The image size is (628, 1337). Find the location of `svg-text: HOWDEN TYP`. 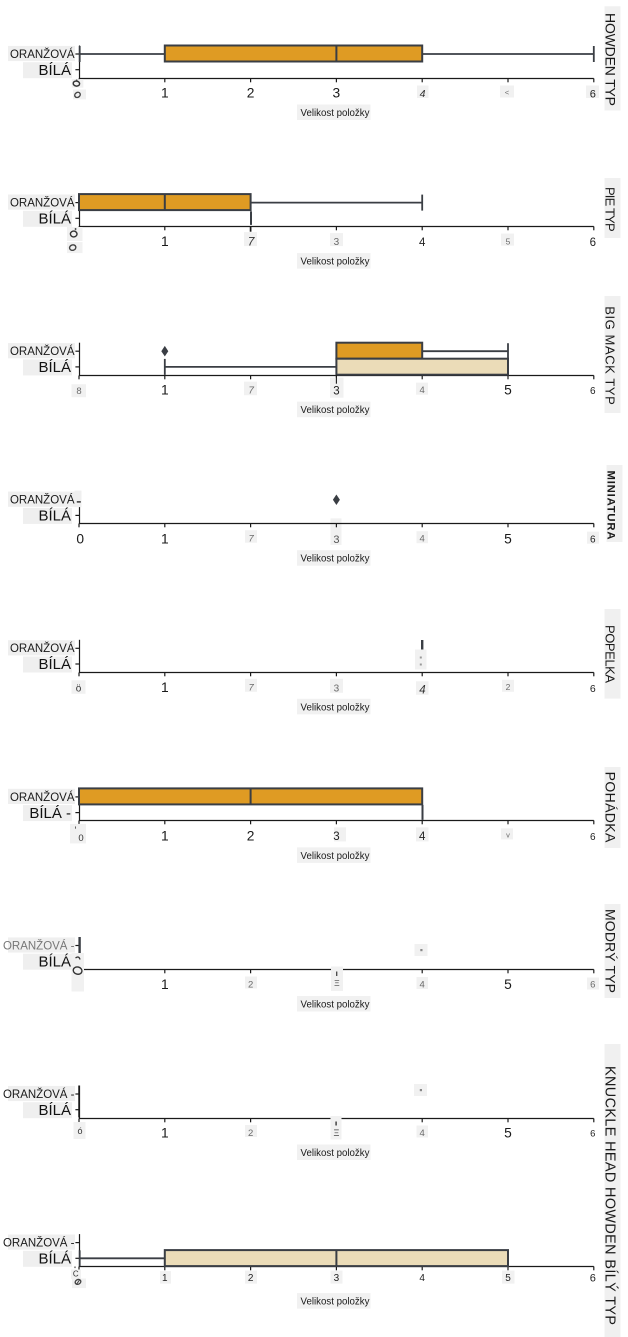

svg-text: HOWDEN TYP is located at coordinates (611, 59).